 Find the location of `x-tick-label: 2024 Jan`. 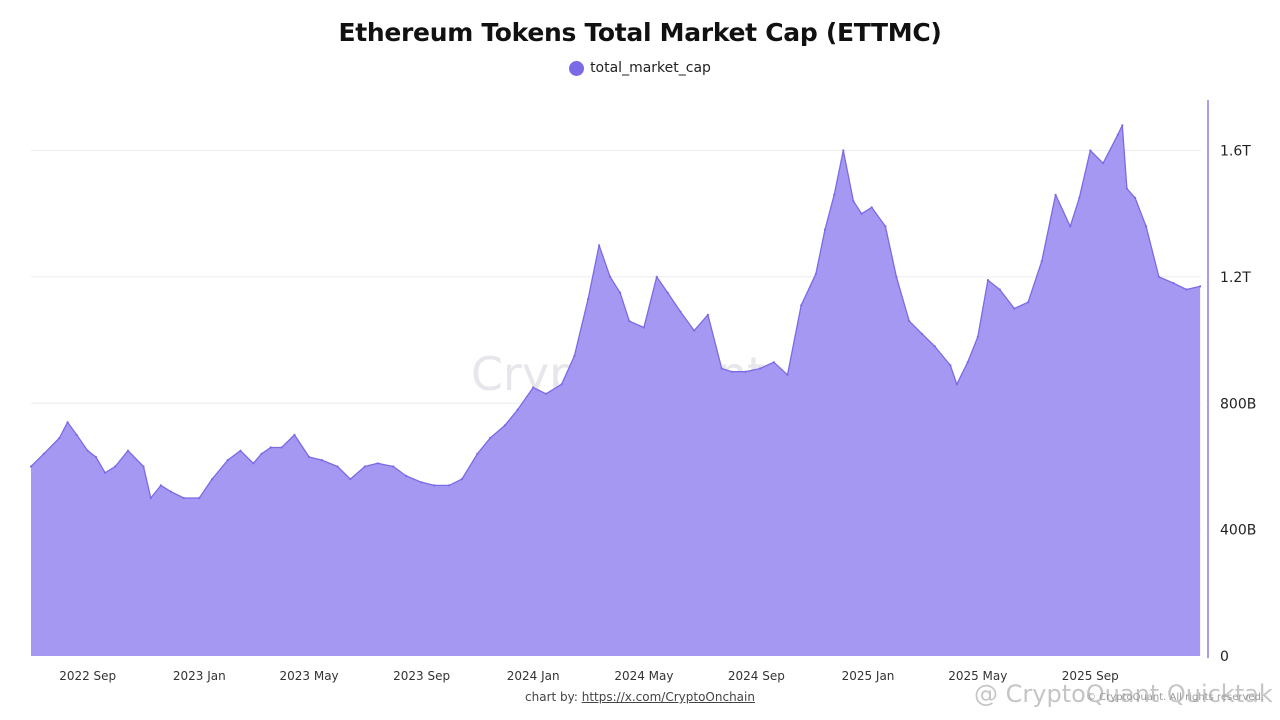

x-tick-label: 2024 Jan is located at coordinates (533, 676).